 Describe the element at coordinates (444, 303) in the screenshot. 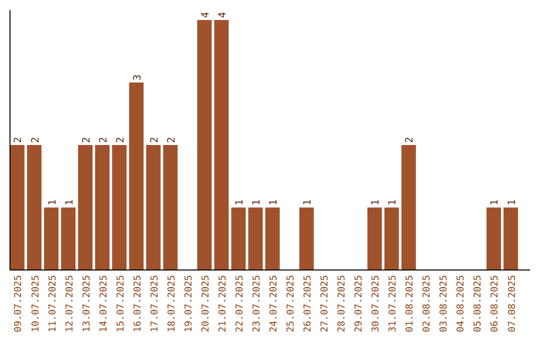

I see `x-tick-label: 03.08.2025` at that location.